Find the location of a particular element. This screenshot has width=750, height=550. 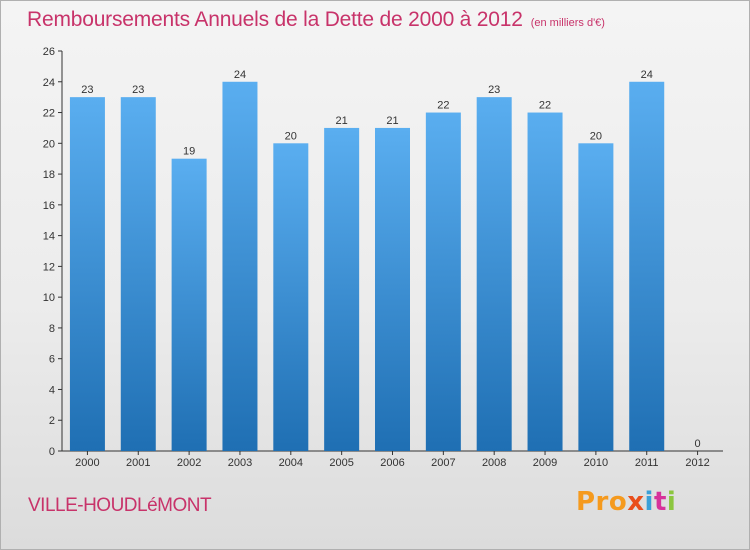

x-tick-label-2001: 2001 is located at coordinates (138, 463).